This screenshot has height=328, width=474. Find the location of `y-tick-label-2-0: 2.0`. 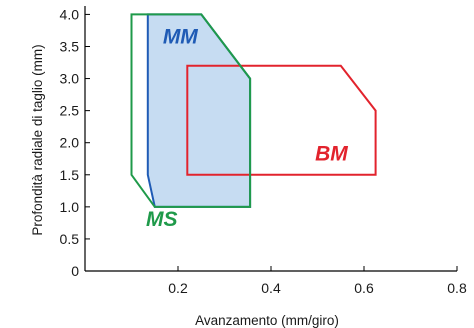

y-tick-label-2-0: 2.0 is located at coordinates (70, 143).